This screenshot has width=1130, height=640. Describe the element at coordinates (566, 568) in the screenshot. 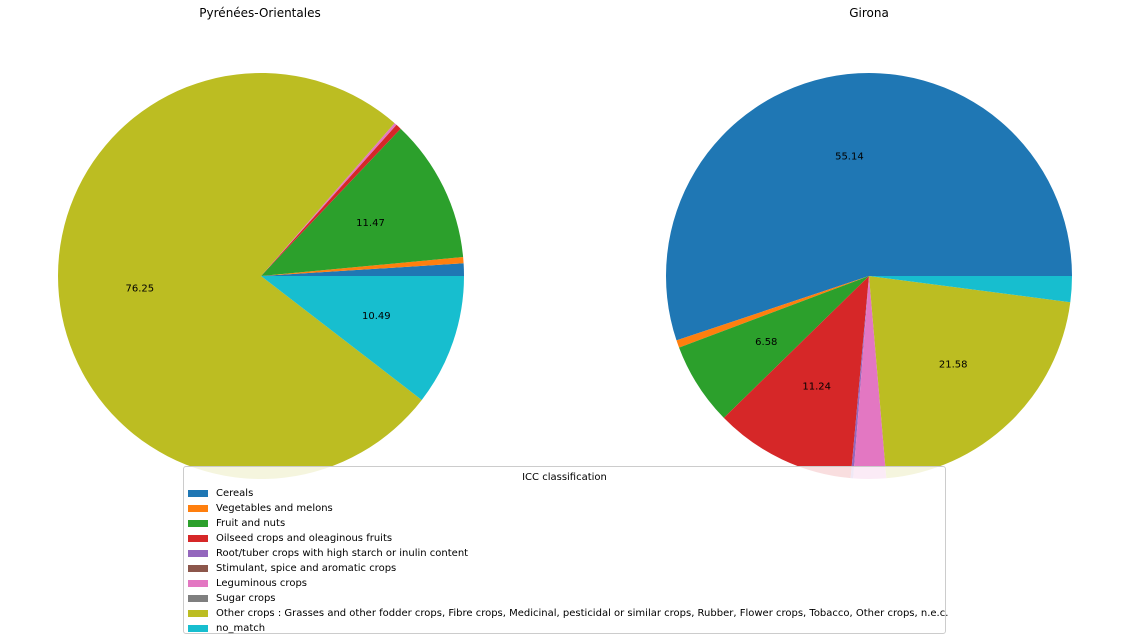

I see `legend-item-stimulant-spice-and-aromatic-crops: Stimulant, spice and aromatic crops` at that location.